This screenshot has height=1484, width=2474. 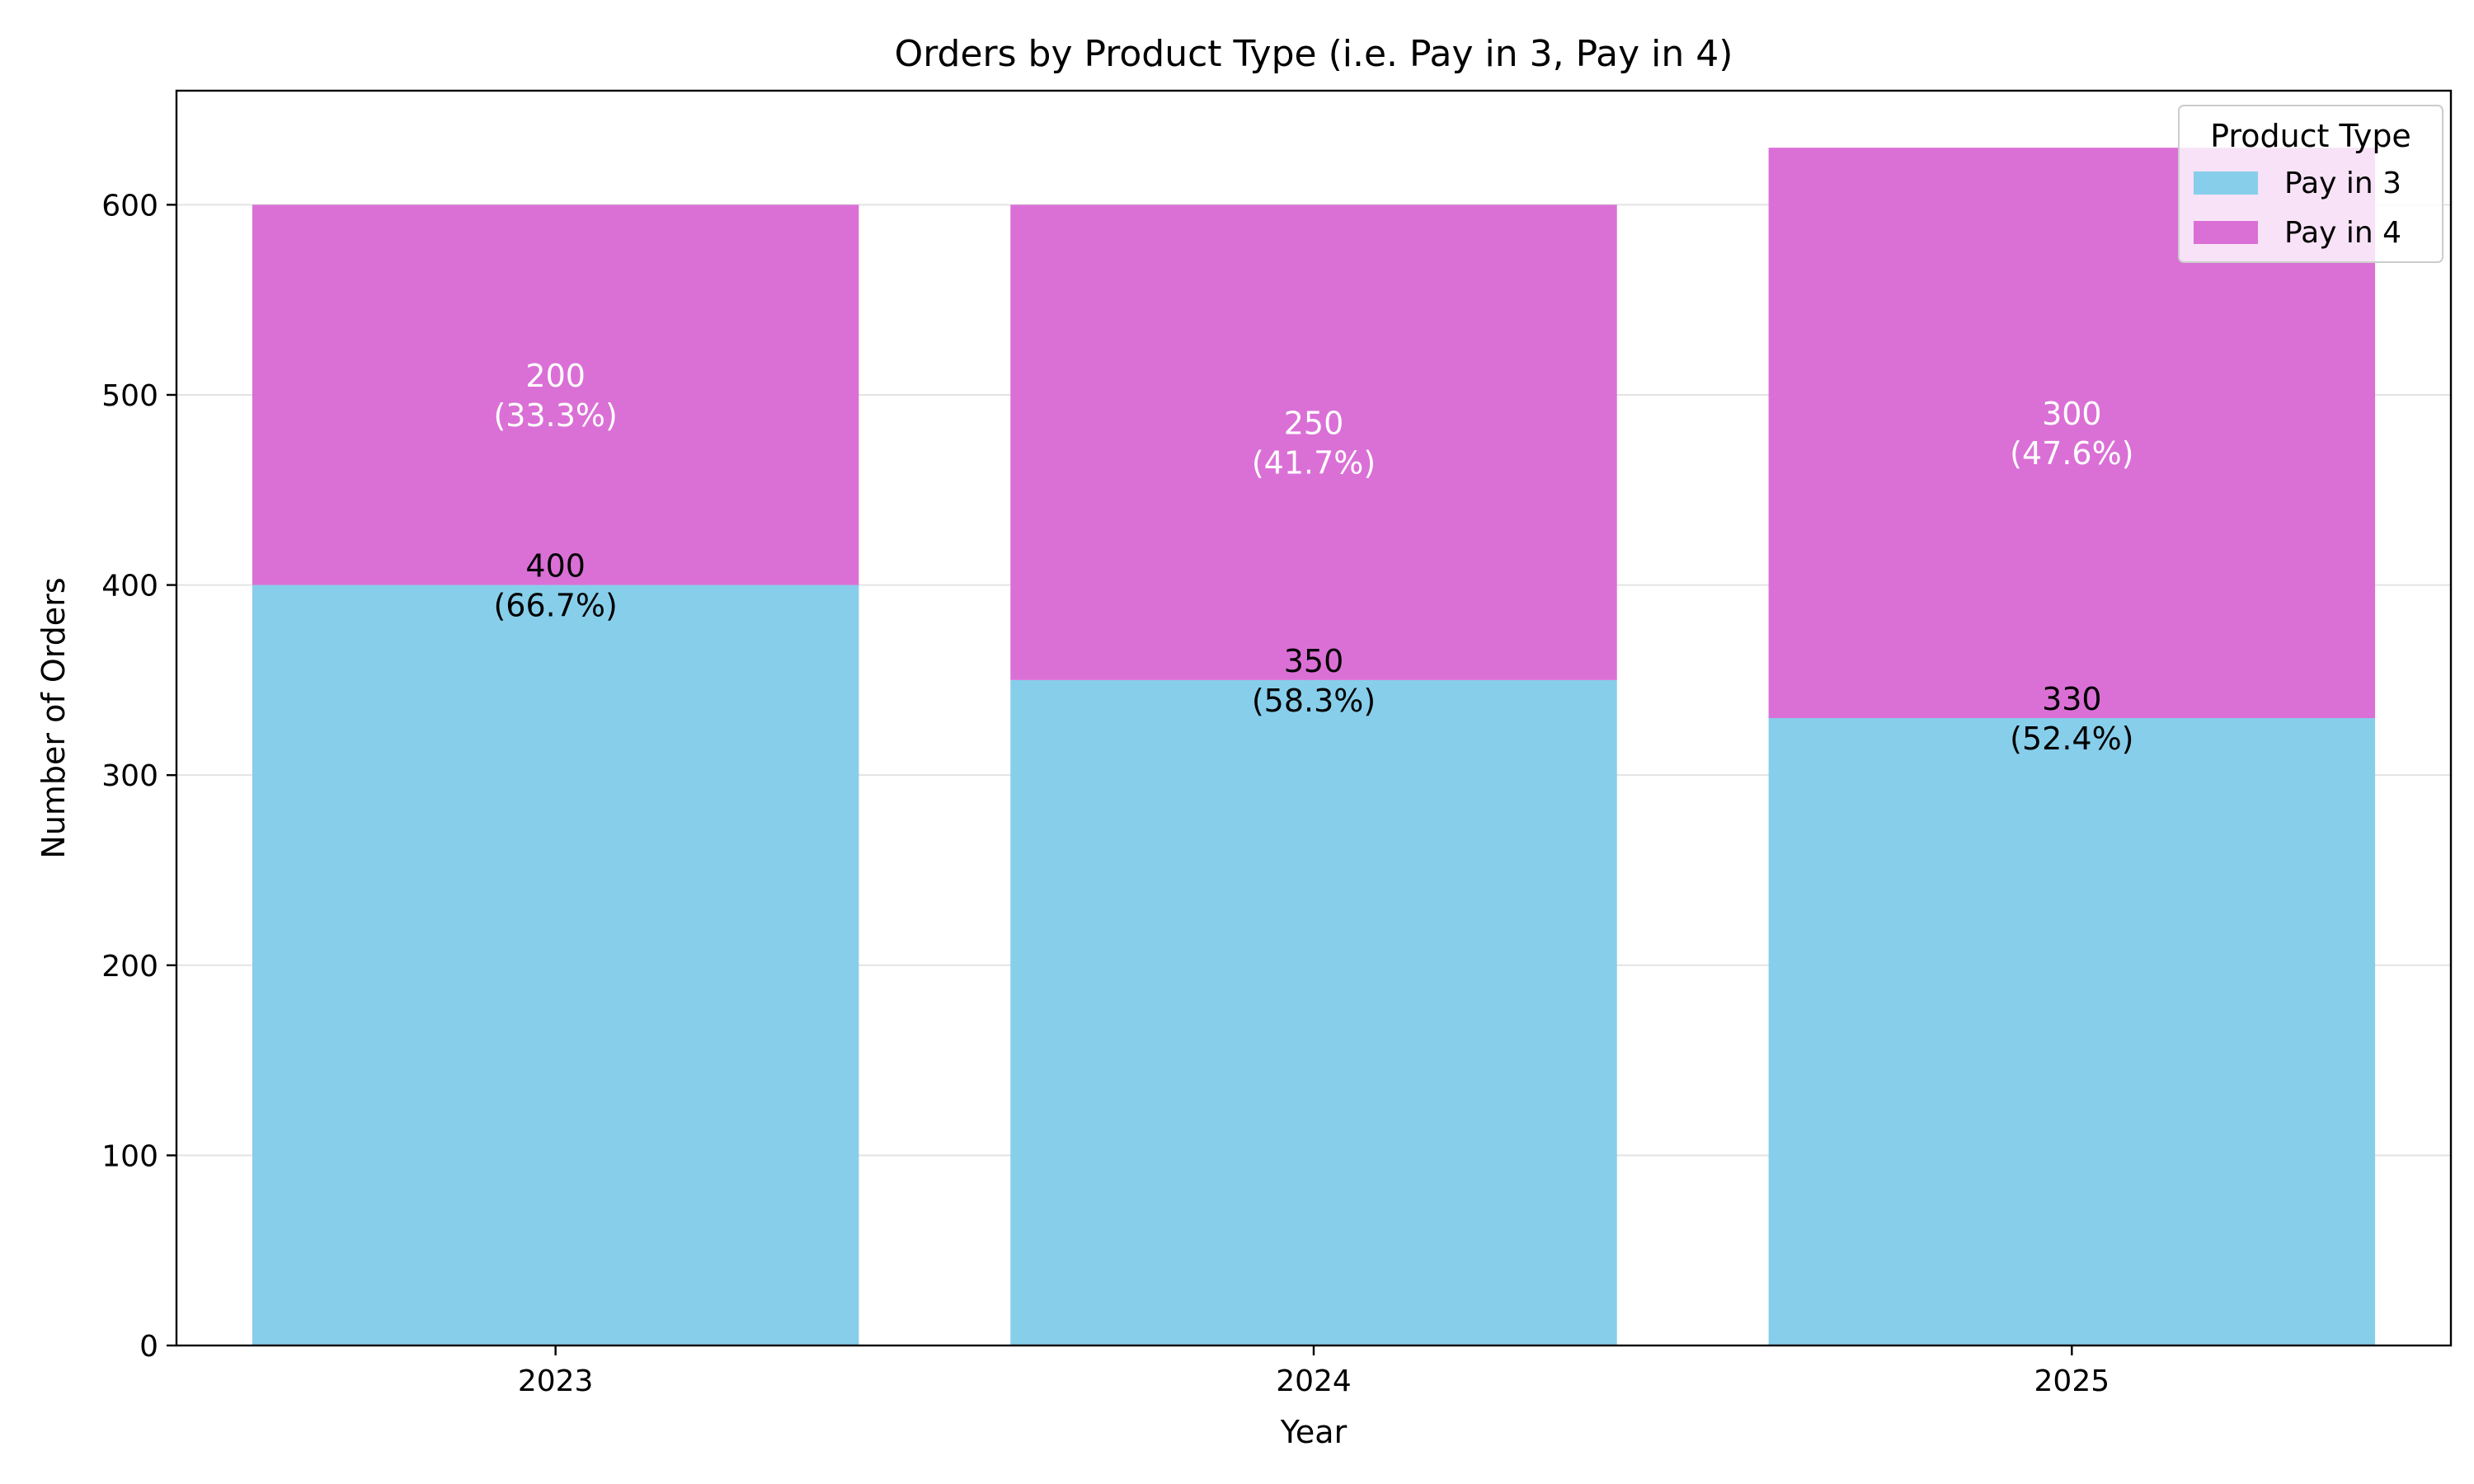 I want to click on bar-pay-in-4-2024, so click(x=1313, y=442).